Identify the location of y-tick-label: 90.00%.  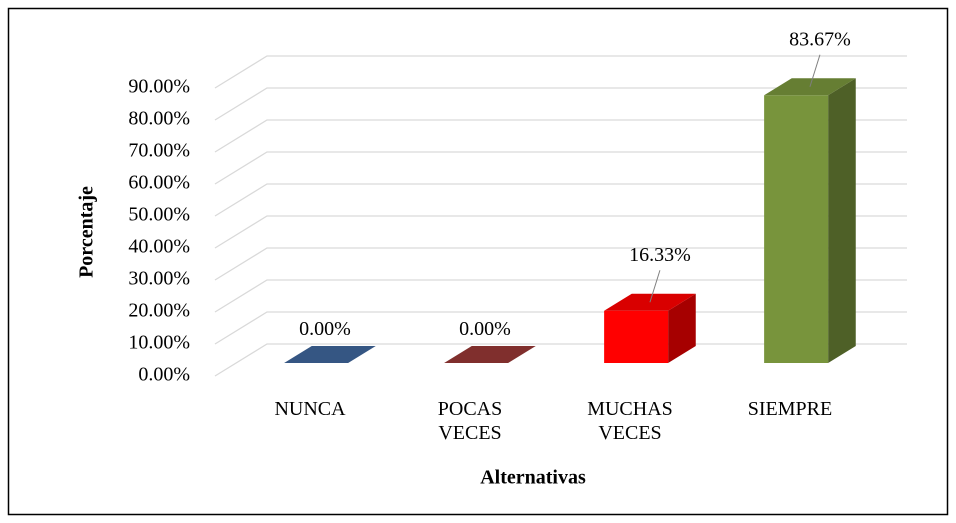
(159, 87).